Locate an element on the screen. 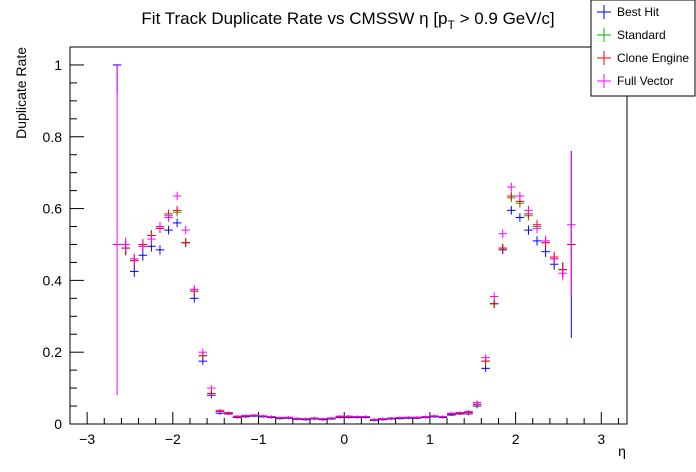 The width and height of the screenshot is (696, 472). legend-label: Best Hit is located at coordinates (638, 12).